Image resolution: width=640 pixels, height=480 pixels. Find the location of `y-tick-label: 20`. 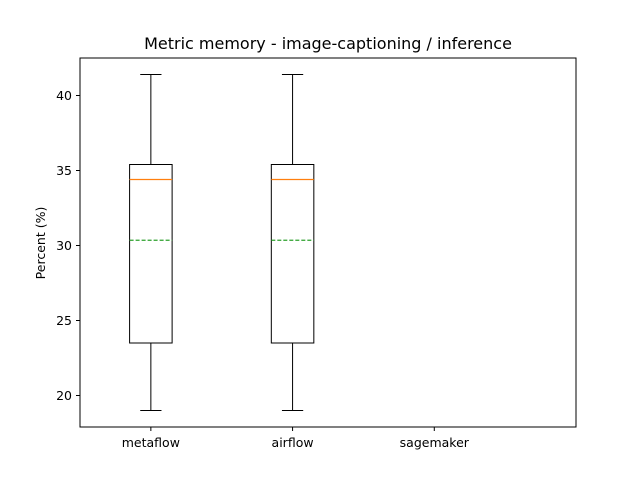

y-tick-label: 20 is located at coordinates (64, 395).